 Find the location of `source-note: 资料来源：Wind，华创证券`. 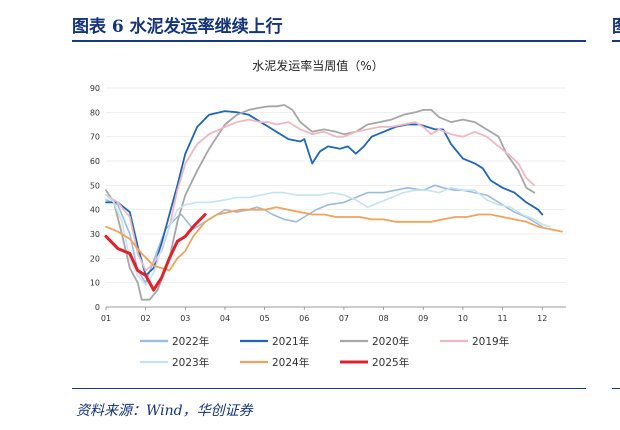

source-note: 资料来源：Wind，华创证券 is located at coordinates (164, 411).